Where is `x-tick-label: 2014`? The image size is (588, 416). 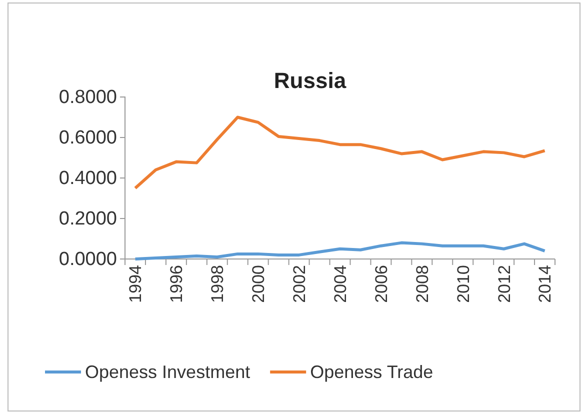
x-tick-label: 2014 is located at coordinates (545, 284).